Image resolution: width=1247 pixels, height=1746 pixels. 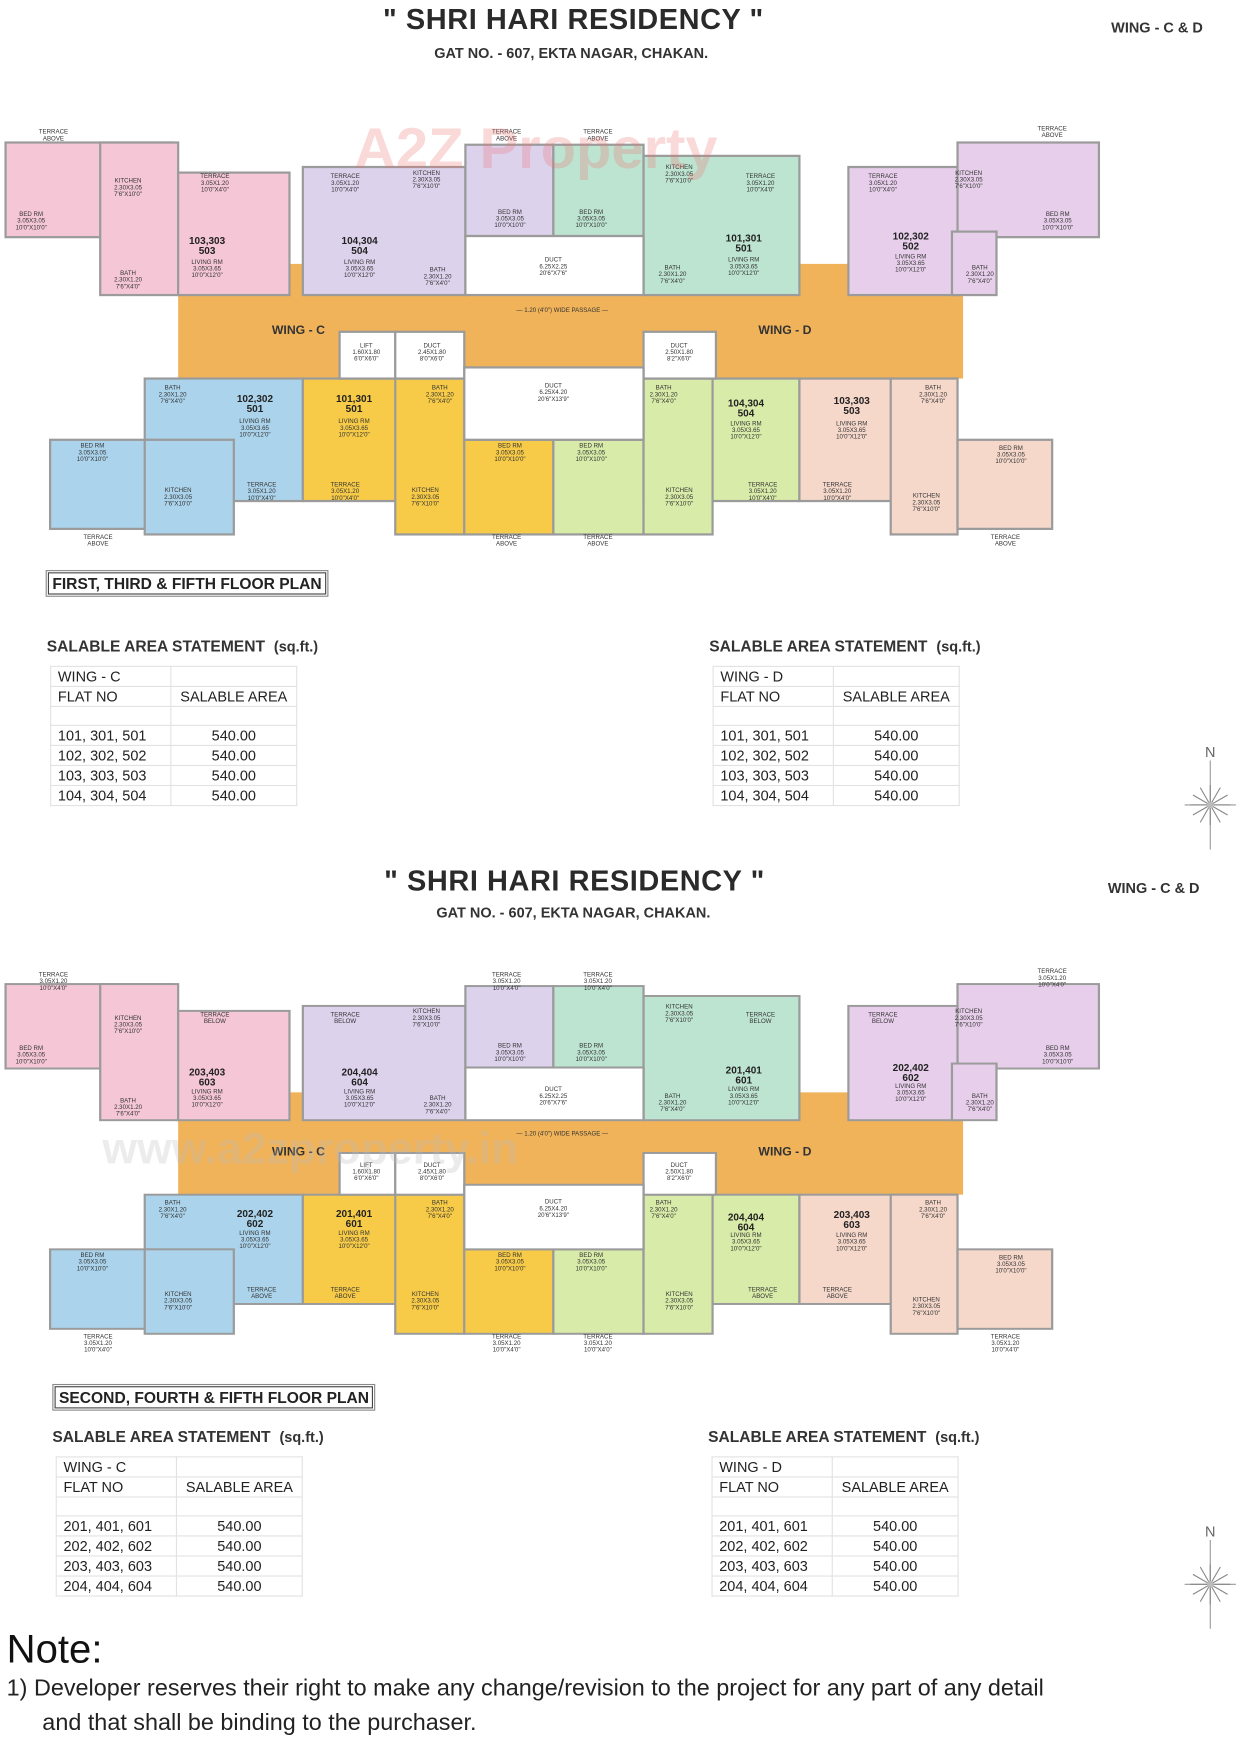 I want to click on flat-number-label: 102,302 502, so click(x=910, y=241).